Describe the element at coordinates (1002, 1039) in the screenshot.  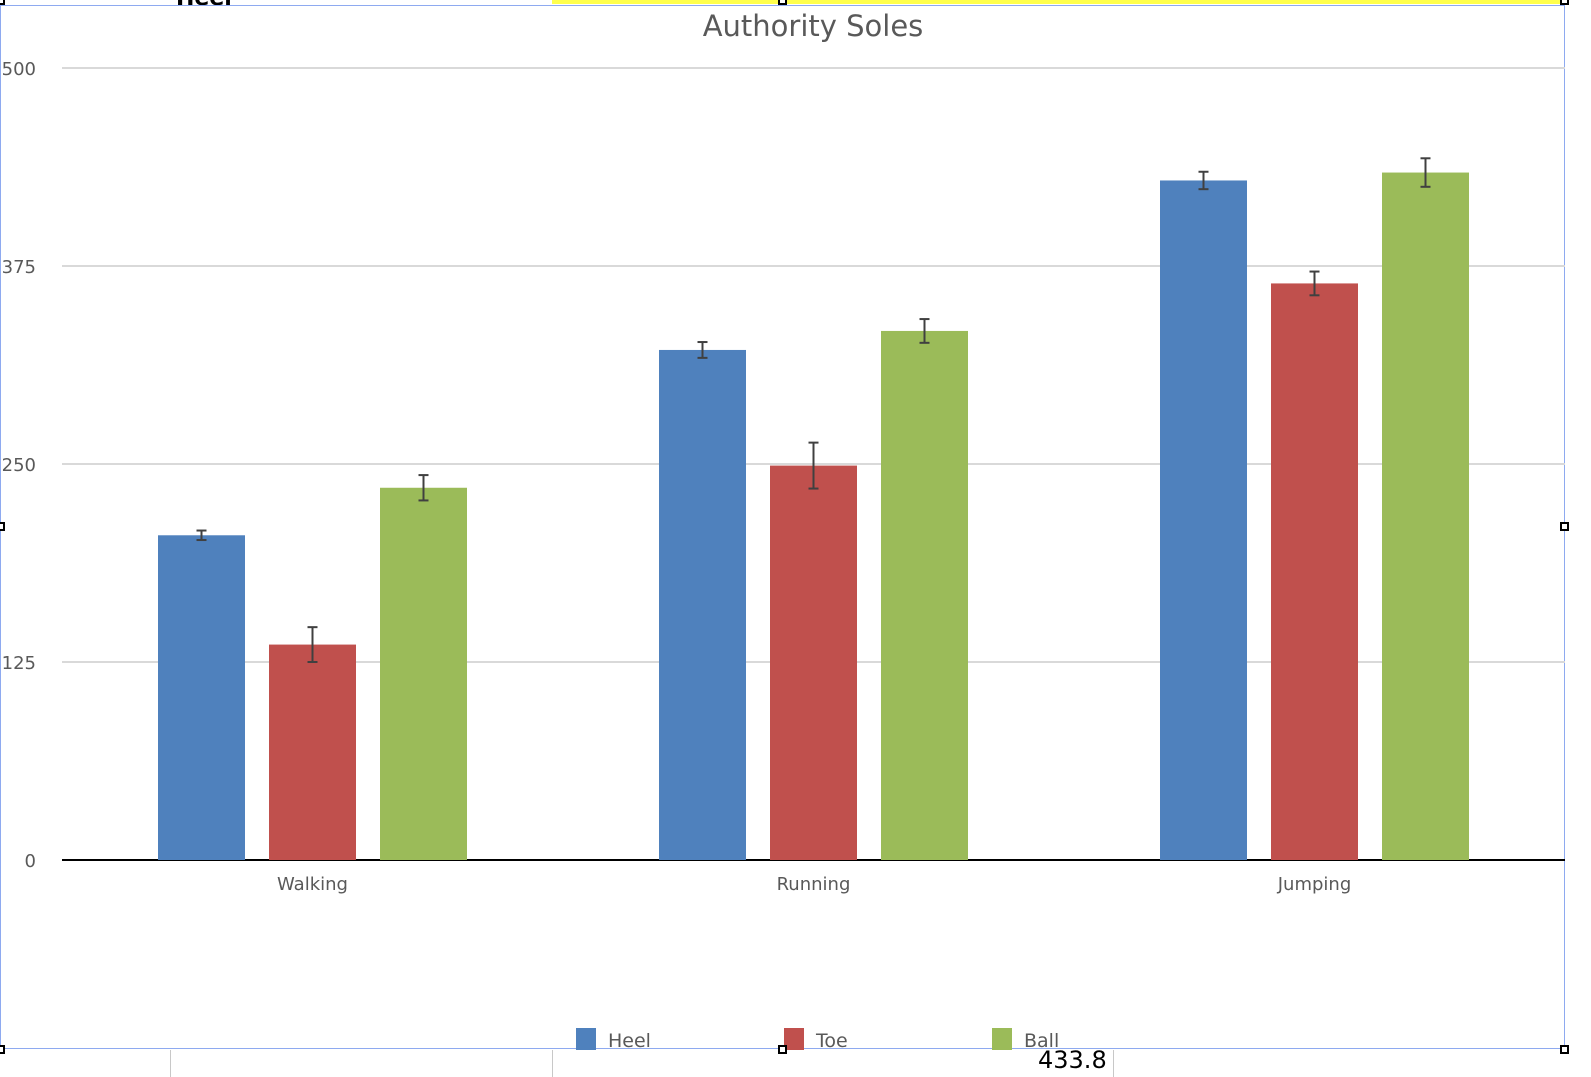
I see `legend-swatch-ball` at that location.